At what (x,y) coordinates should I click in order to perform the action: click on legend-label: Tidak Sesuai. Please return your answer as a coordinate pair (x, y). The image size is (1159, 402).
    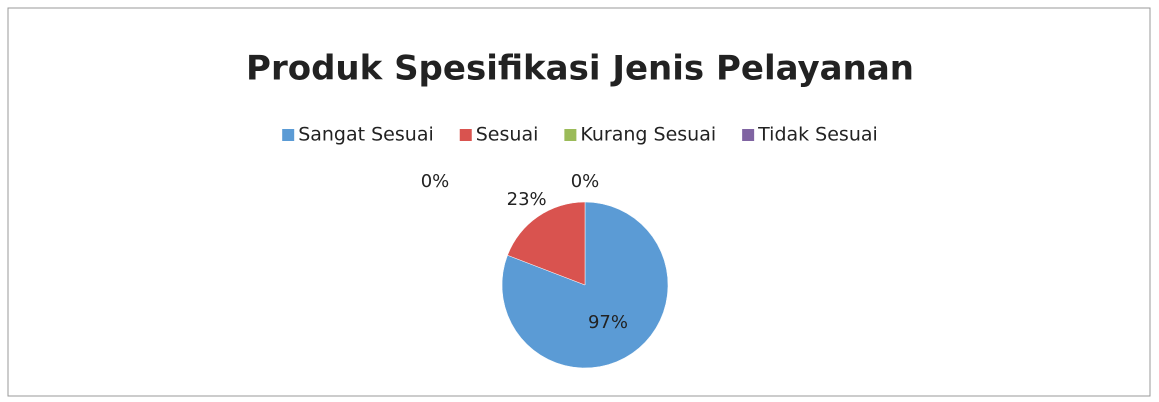
    Looking at the image, I should click on (817, 135).